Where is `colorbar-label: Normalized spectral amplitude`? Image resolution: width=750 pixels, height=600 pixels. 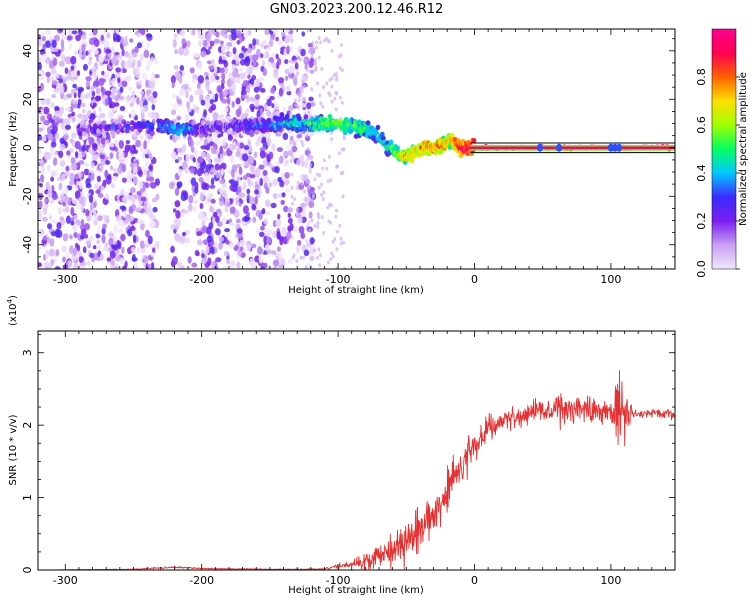
colorbar-label: Normalized spectral amplitude is located at coordinates (743, 149).